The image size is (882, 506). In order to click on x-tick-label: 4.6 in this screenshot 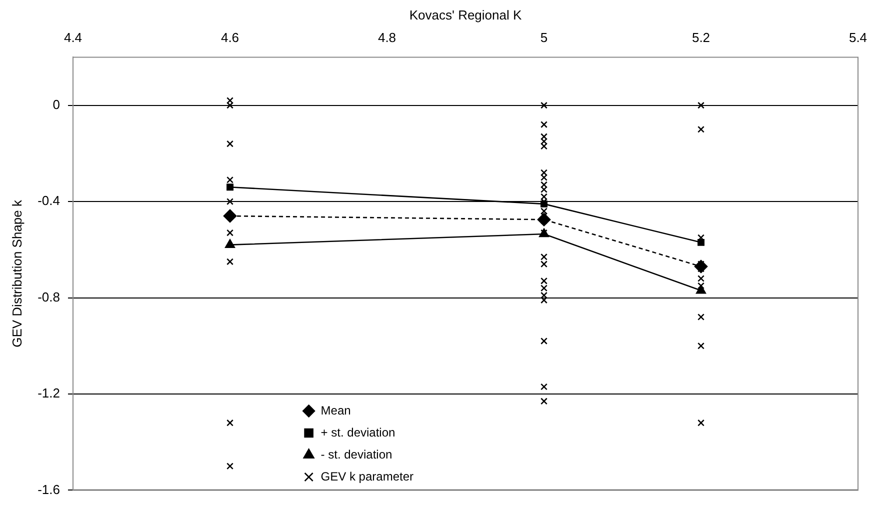, I will do `click(230, 37)`.